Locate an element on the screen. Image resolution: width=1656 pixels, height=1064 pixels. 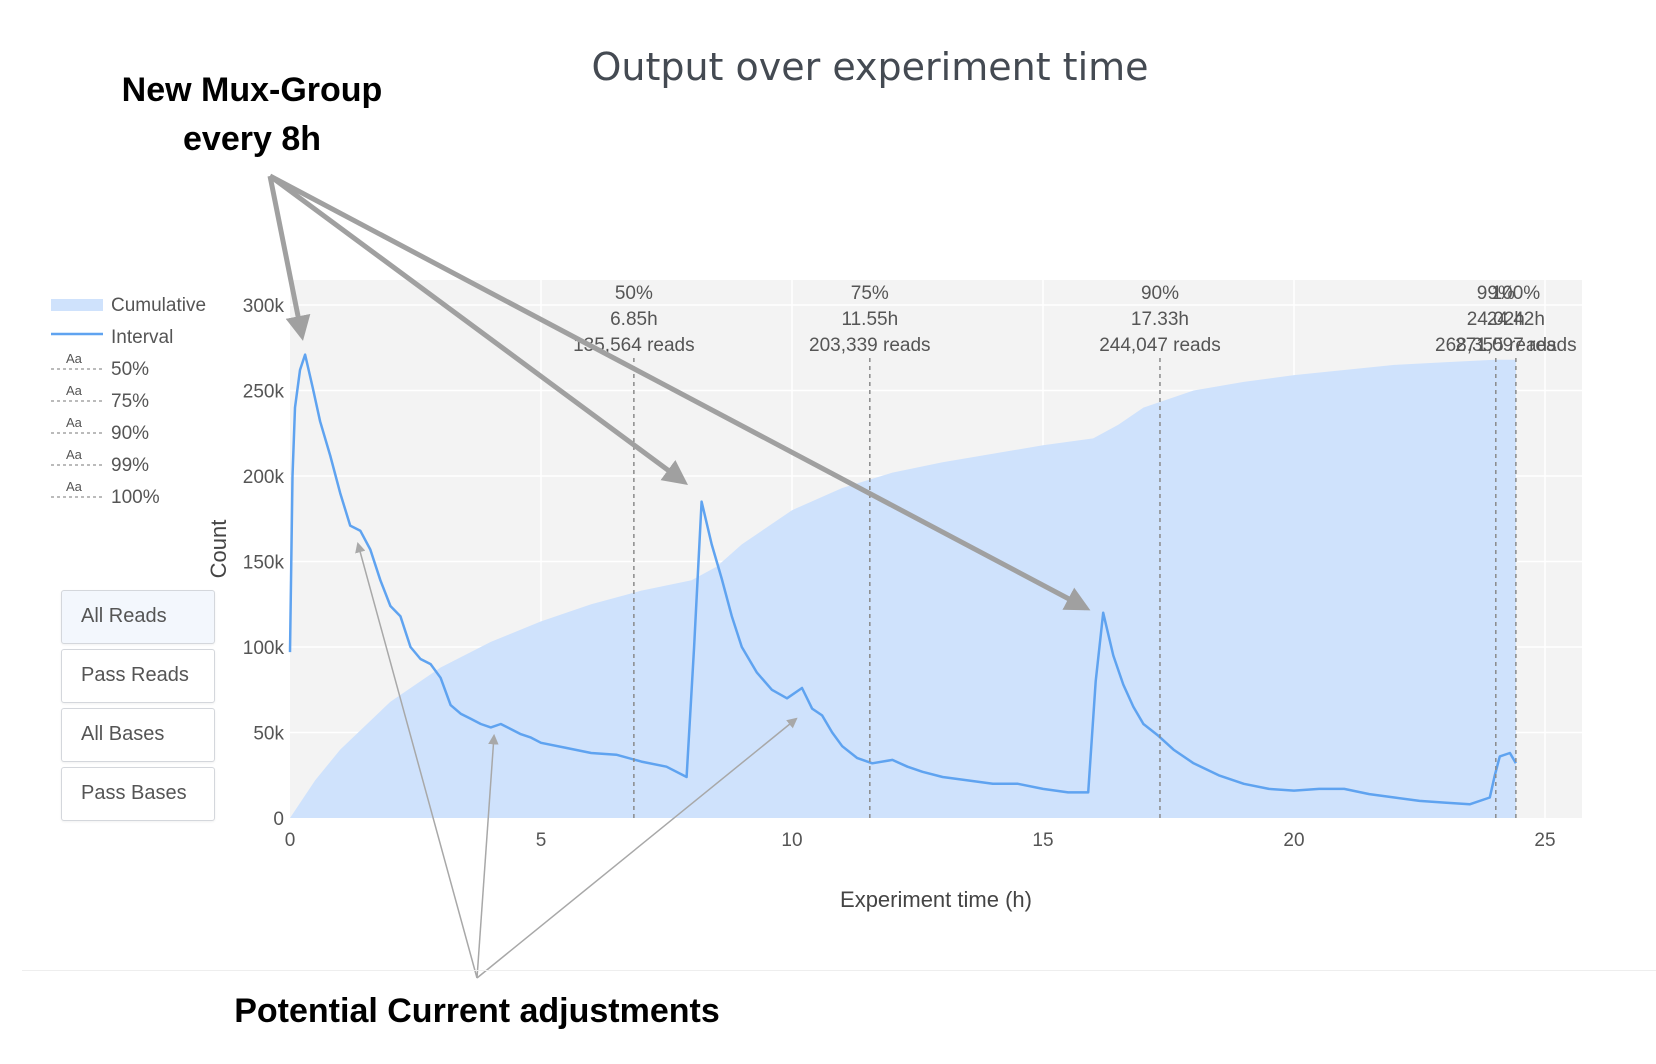
legend-item-50: Aa 50% is located at coordinates (100, 365).